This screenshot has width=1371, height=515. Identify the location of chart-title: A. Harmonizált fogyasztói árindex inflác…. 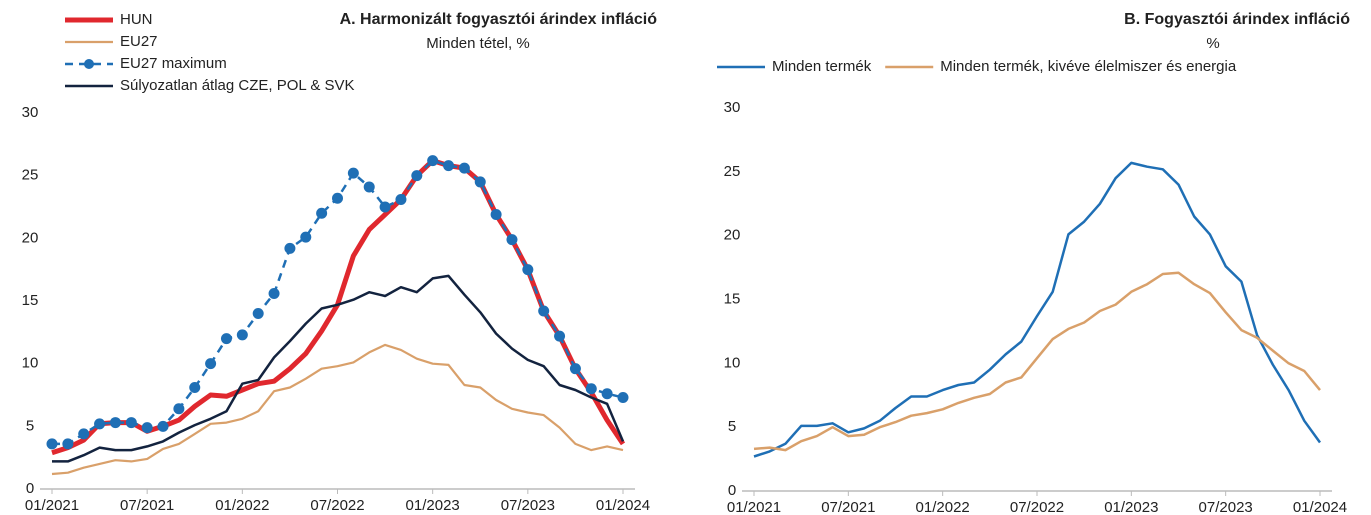
(499, 19).